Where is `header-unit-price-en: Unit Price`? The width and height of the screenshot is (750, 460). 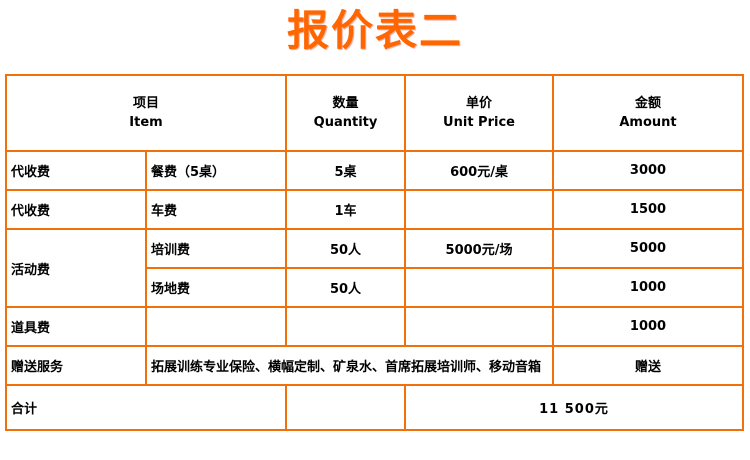
header-unit-price-en: Unit Price is located at coordinates (479, 122).